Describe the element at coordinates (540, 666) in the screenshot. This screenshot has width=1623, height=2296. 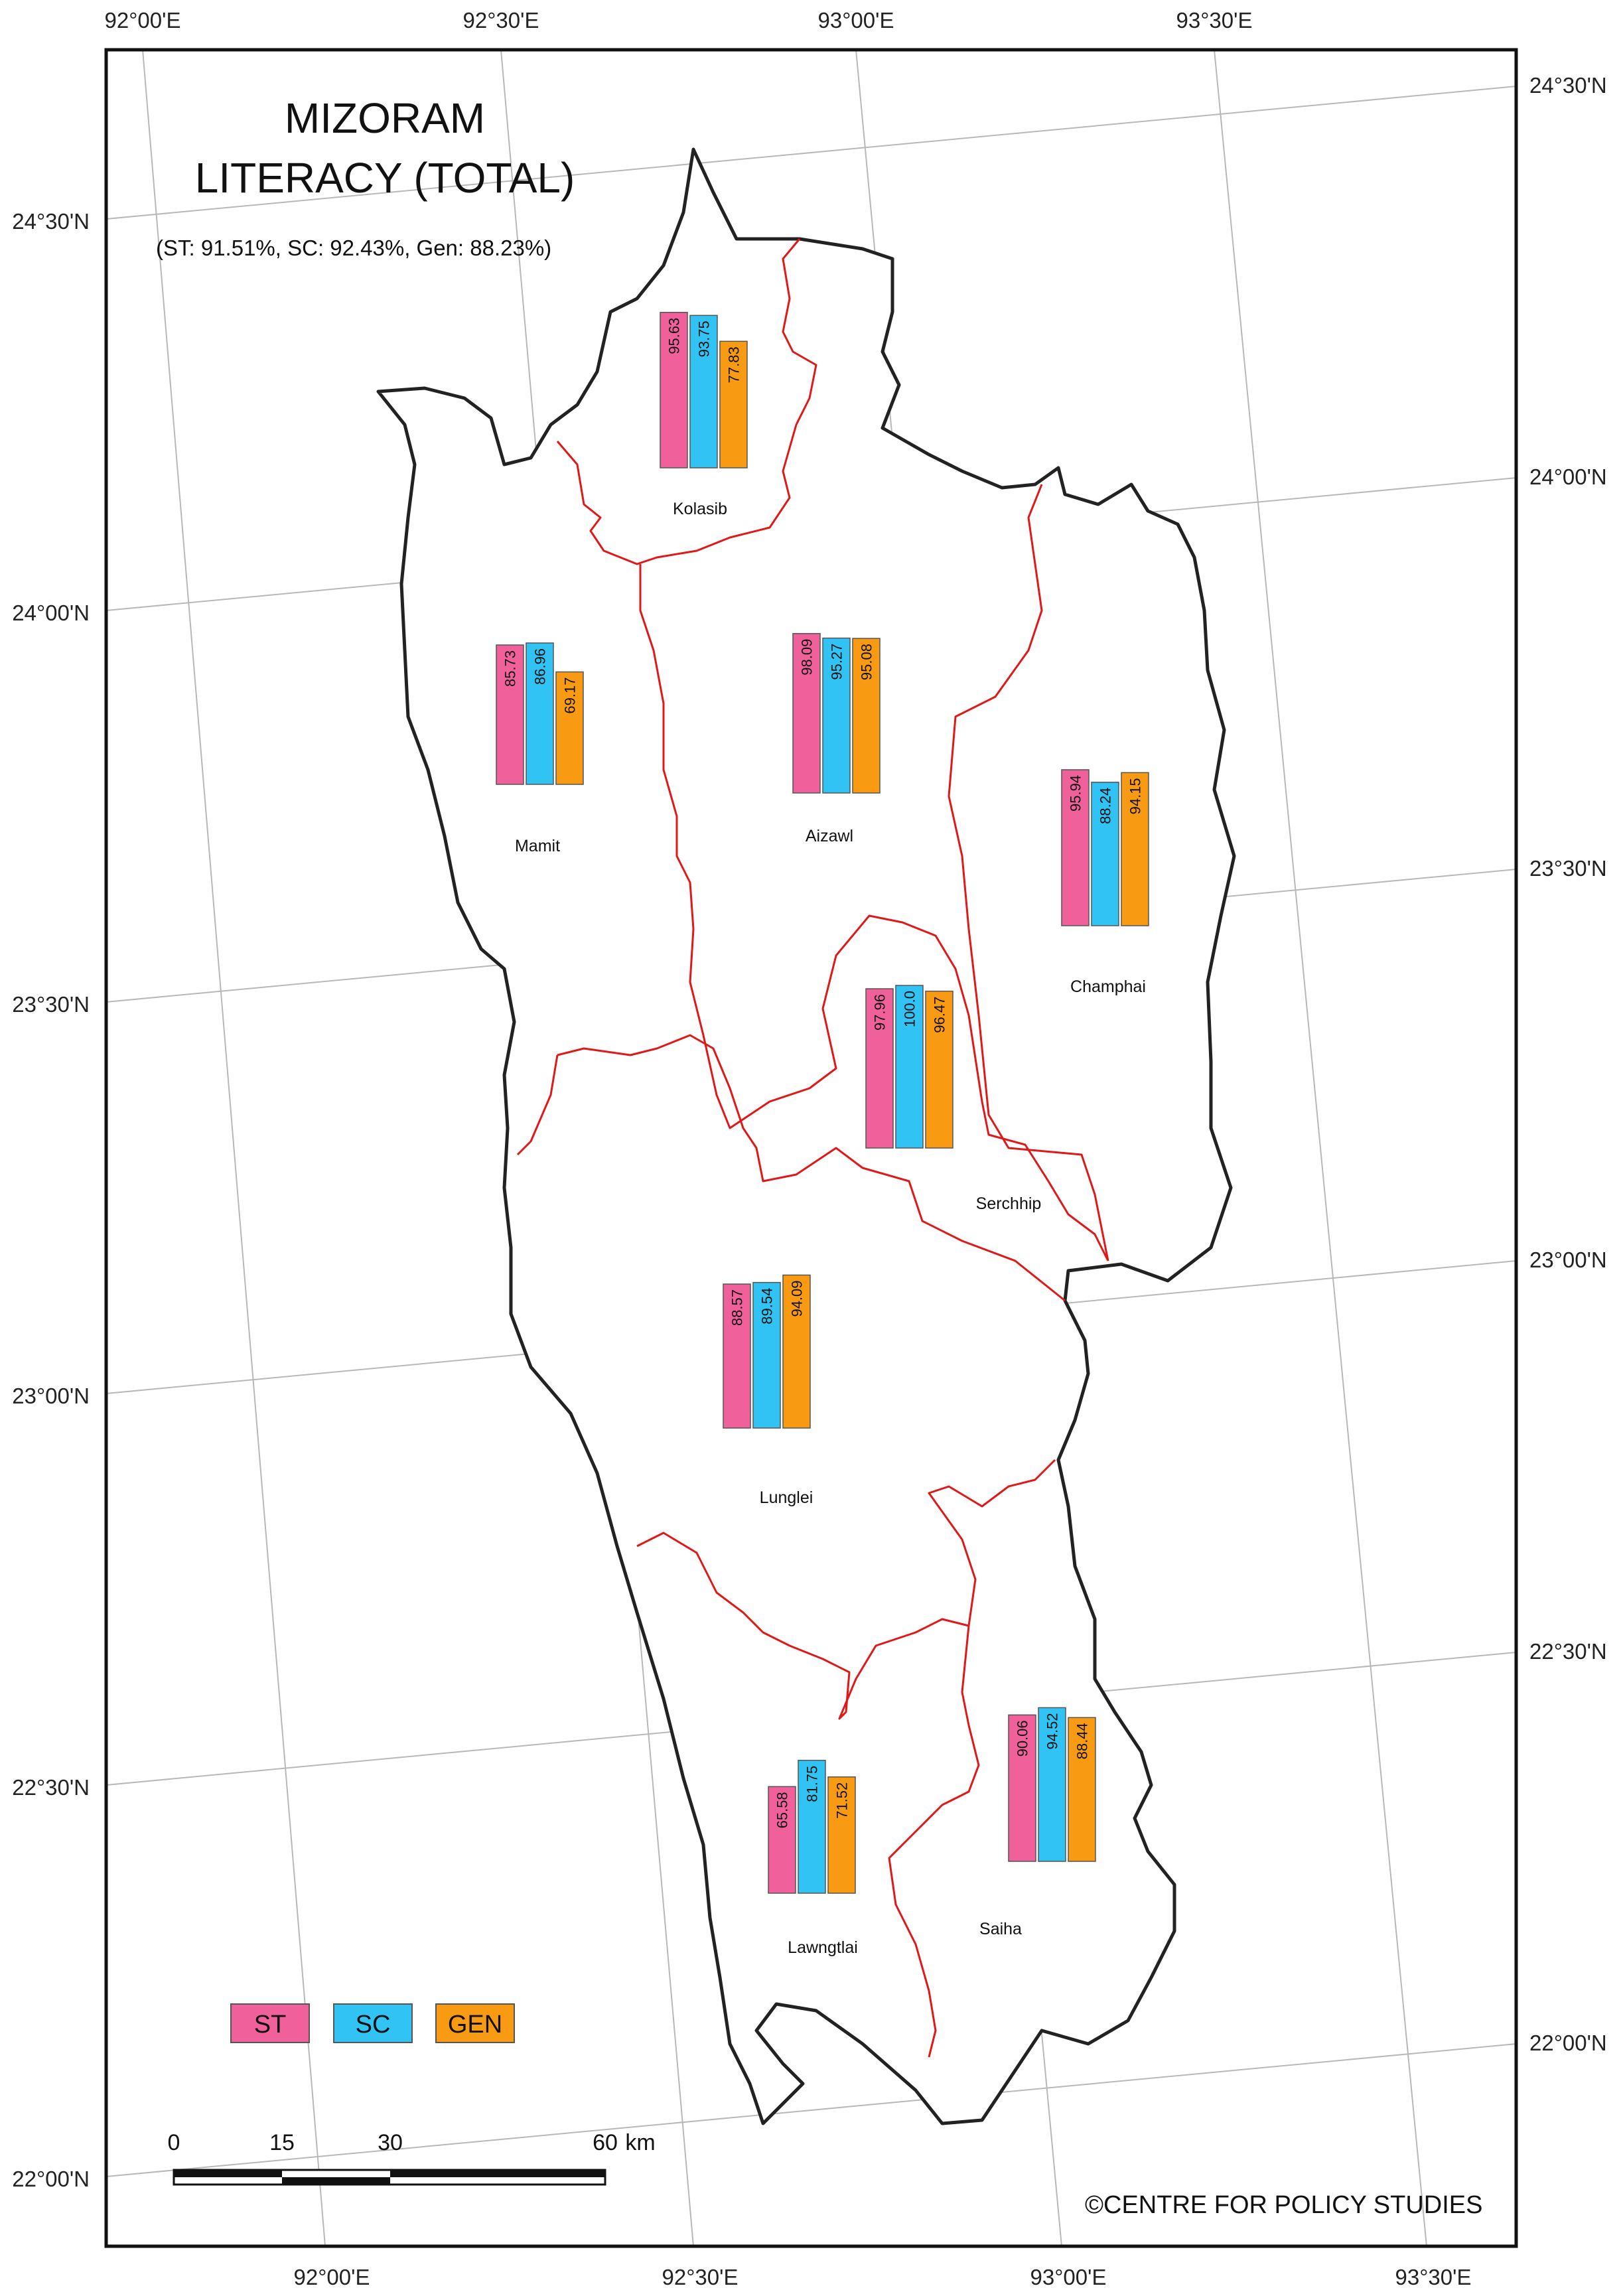
I see `bar-value-sc: 86.96` at that location.